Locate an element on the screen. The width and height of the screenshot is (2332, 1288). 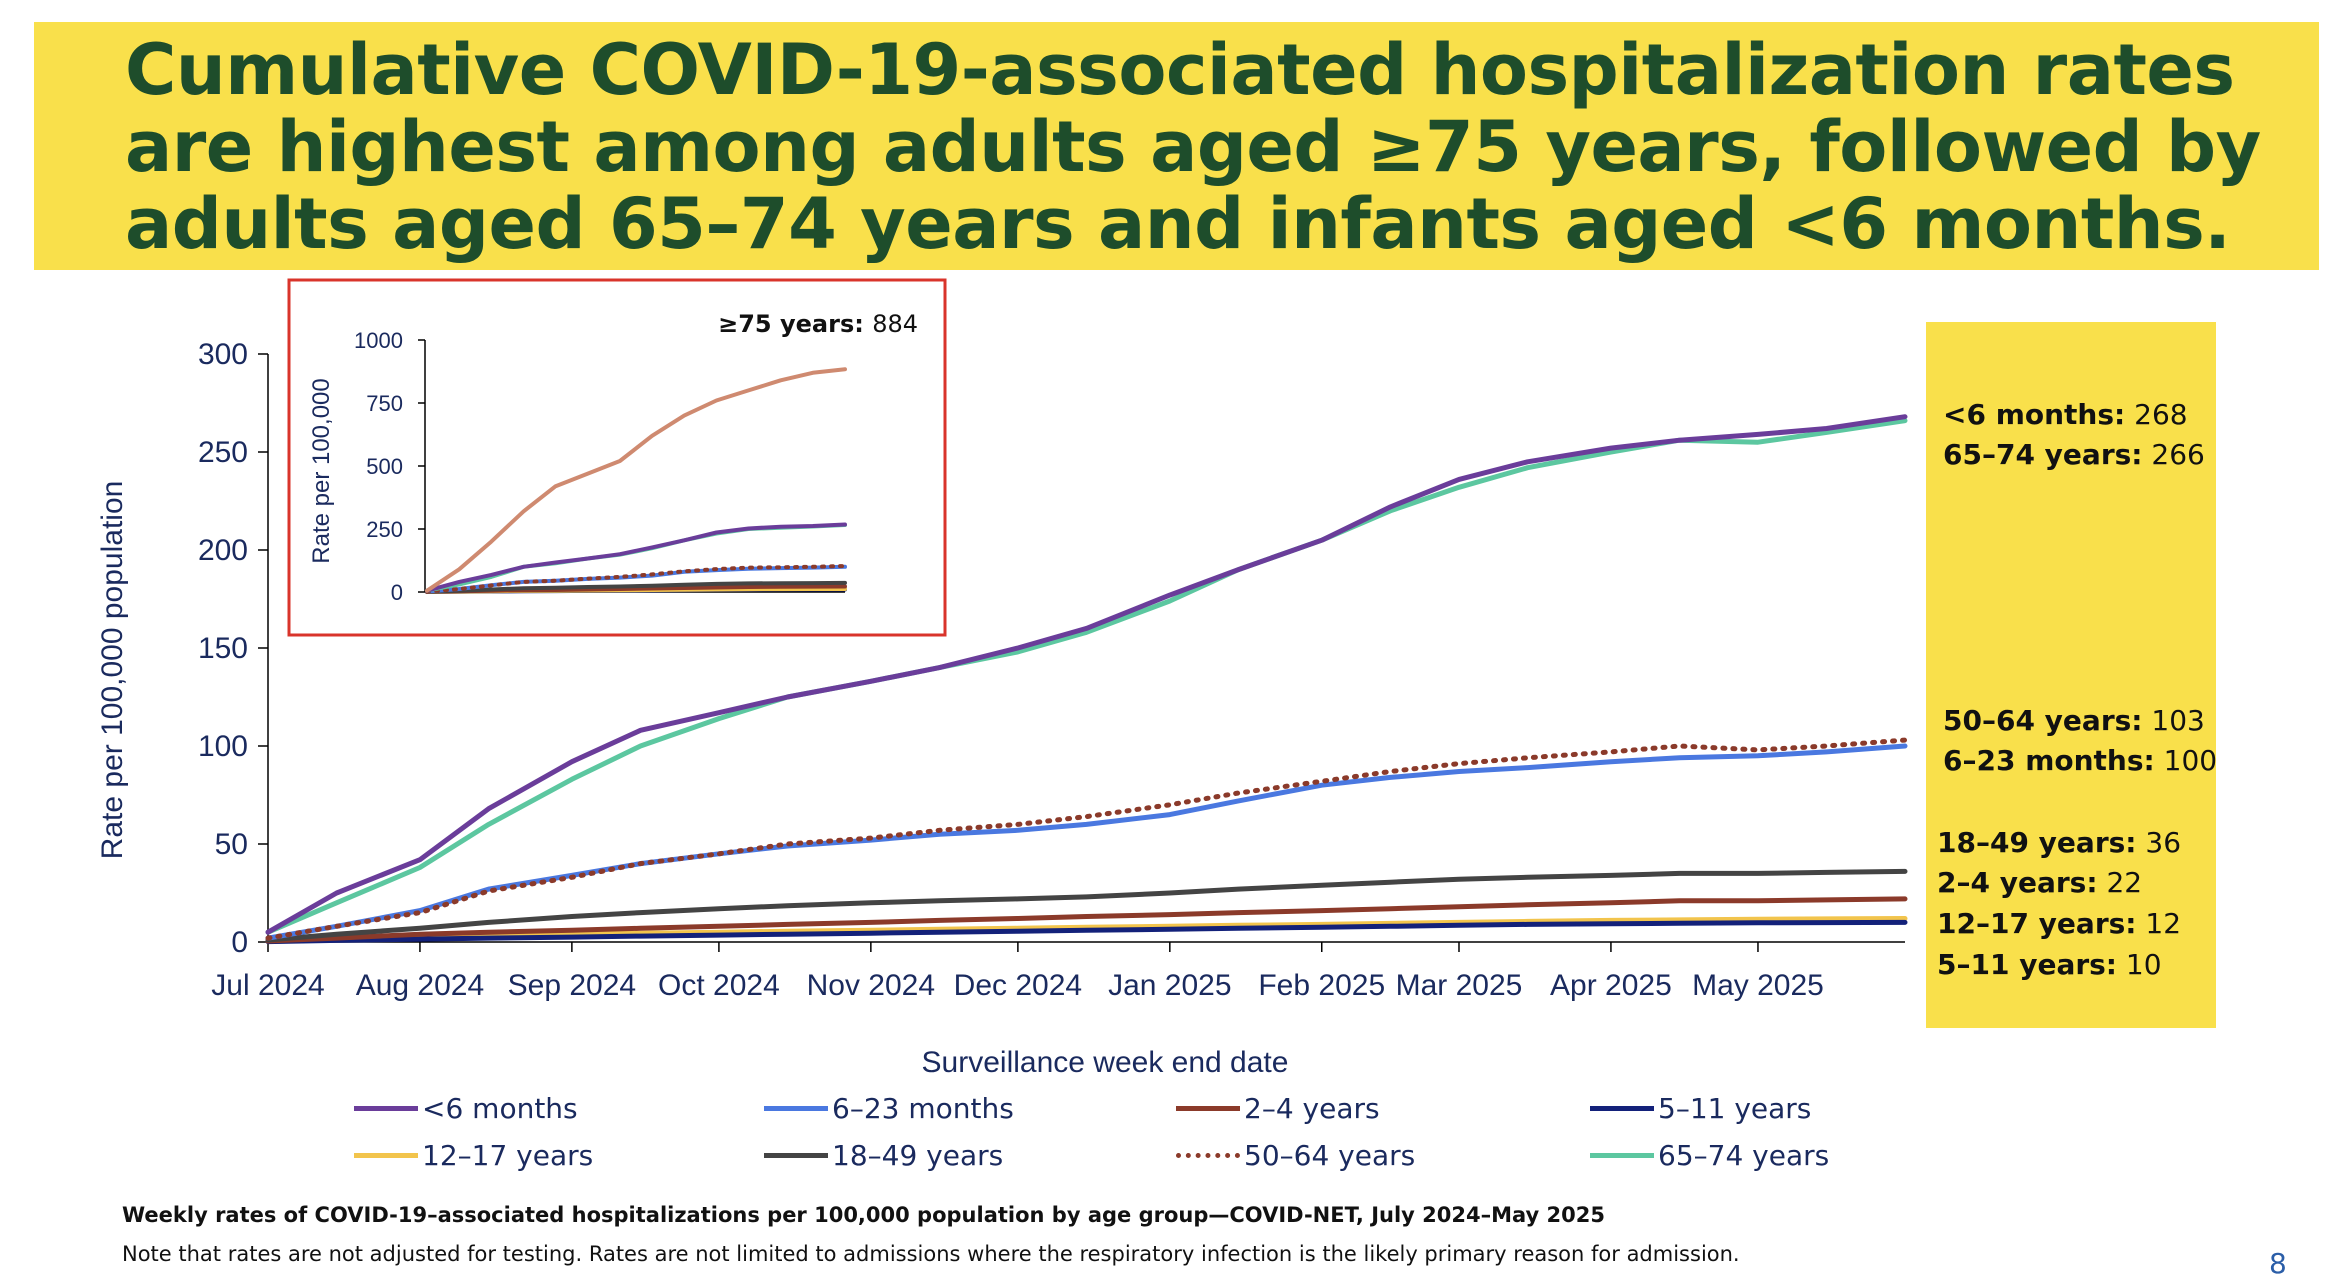
inset-annotation-label: ≥75 years: is located at coordinates (795, 324).